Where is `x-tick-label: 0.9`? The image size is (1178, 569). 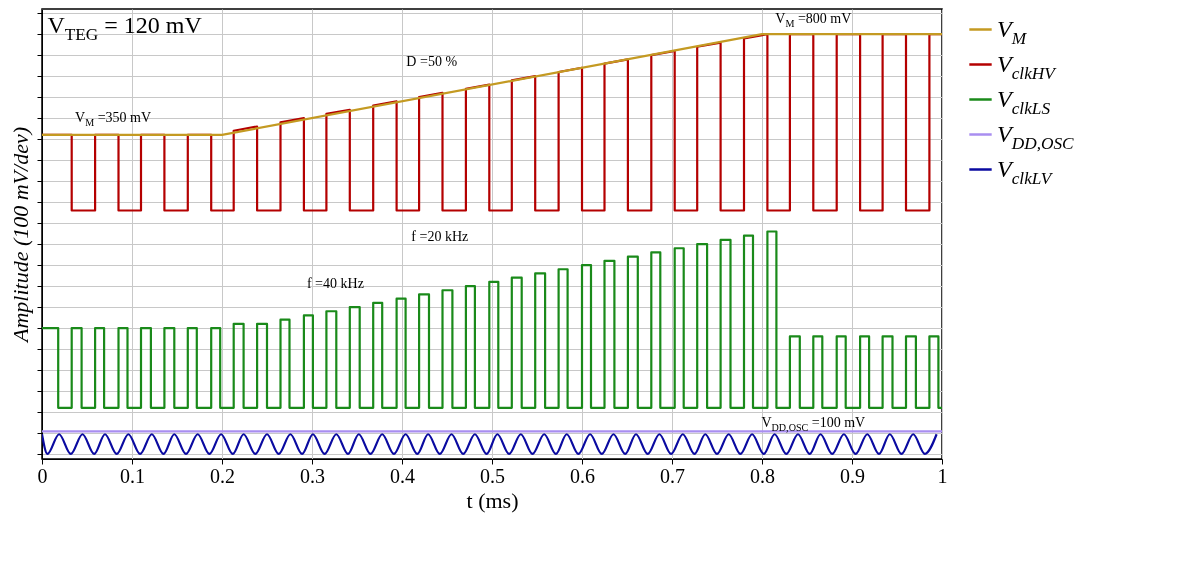
x-tick-label: 0.9 is located at coordinates (852, 475).